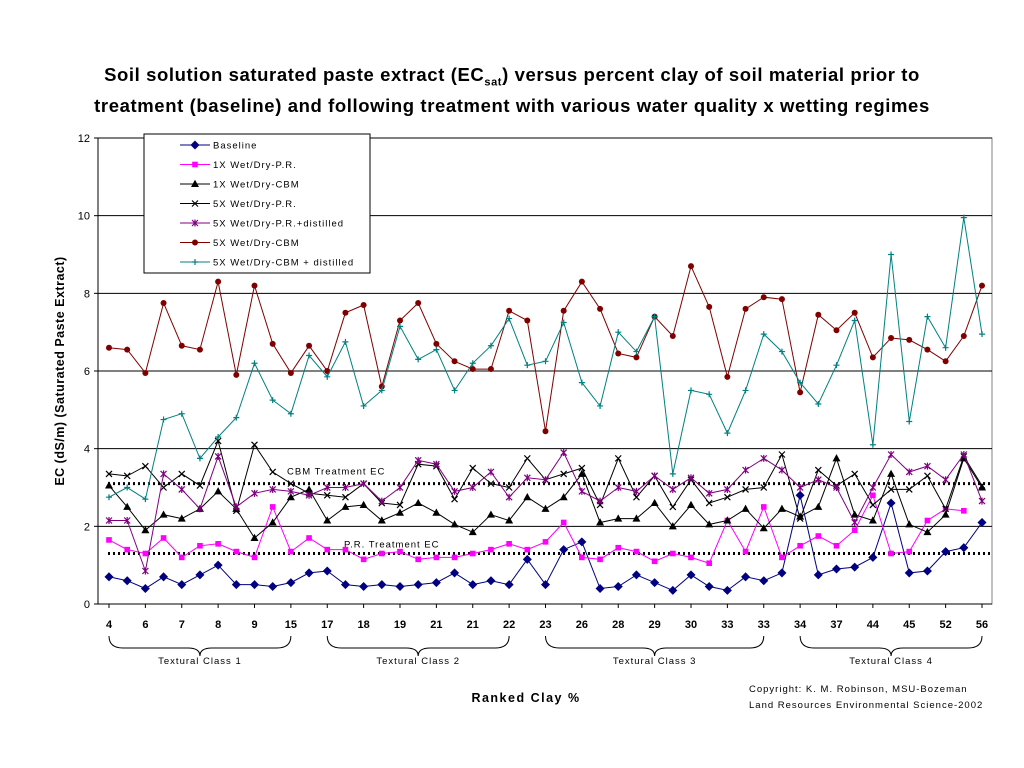 This screenshot has height=768, width=1024. Describe the element at coordinates (145, 625) in the screenshot. I see `x-tick-label: 6` at that location.